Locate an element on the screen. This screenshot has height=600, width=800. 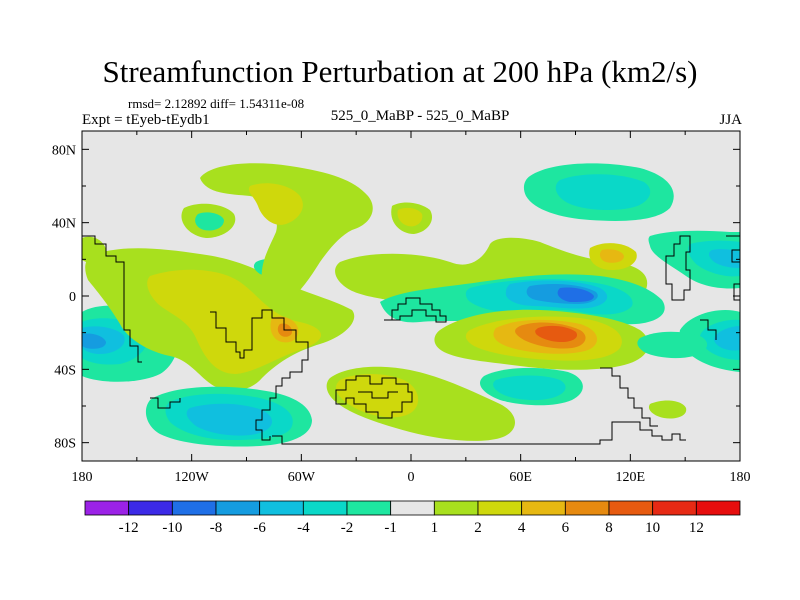
coastline-southern-africa is located at coordinates (374, 397).